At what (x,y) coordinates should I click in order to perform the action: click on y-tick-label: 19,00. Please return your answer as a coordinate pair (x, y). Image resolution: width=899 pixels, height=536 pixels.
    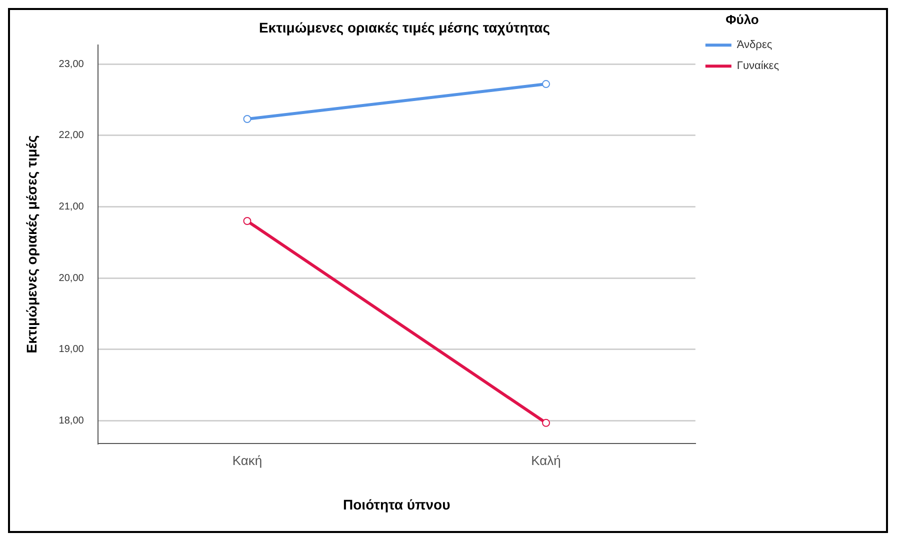
    Looking at the image, I should click on (71, 350).